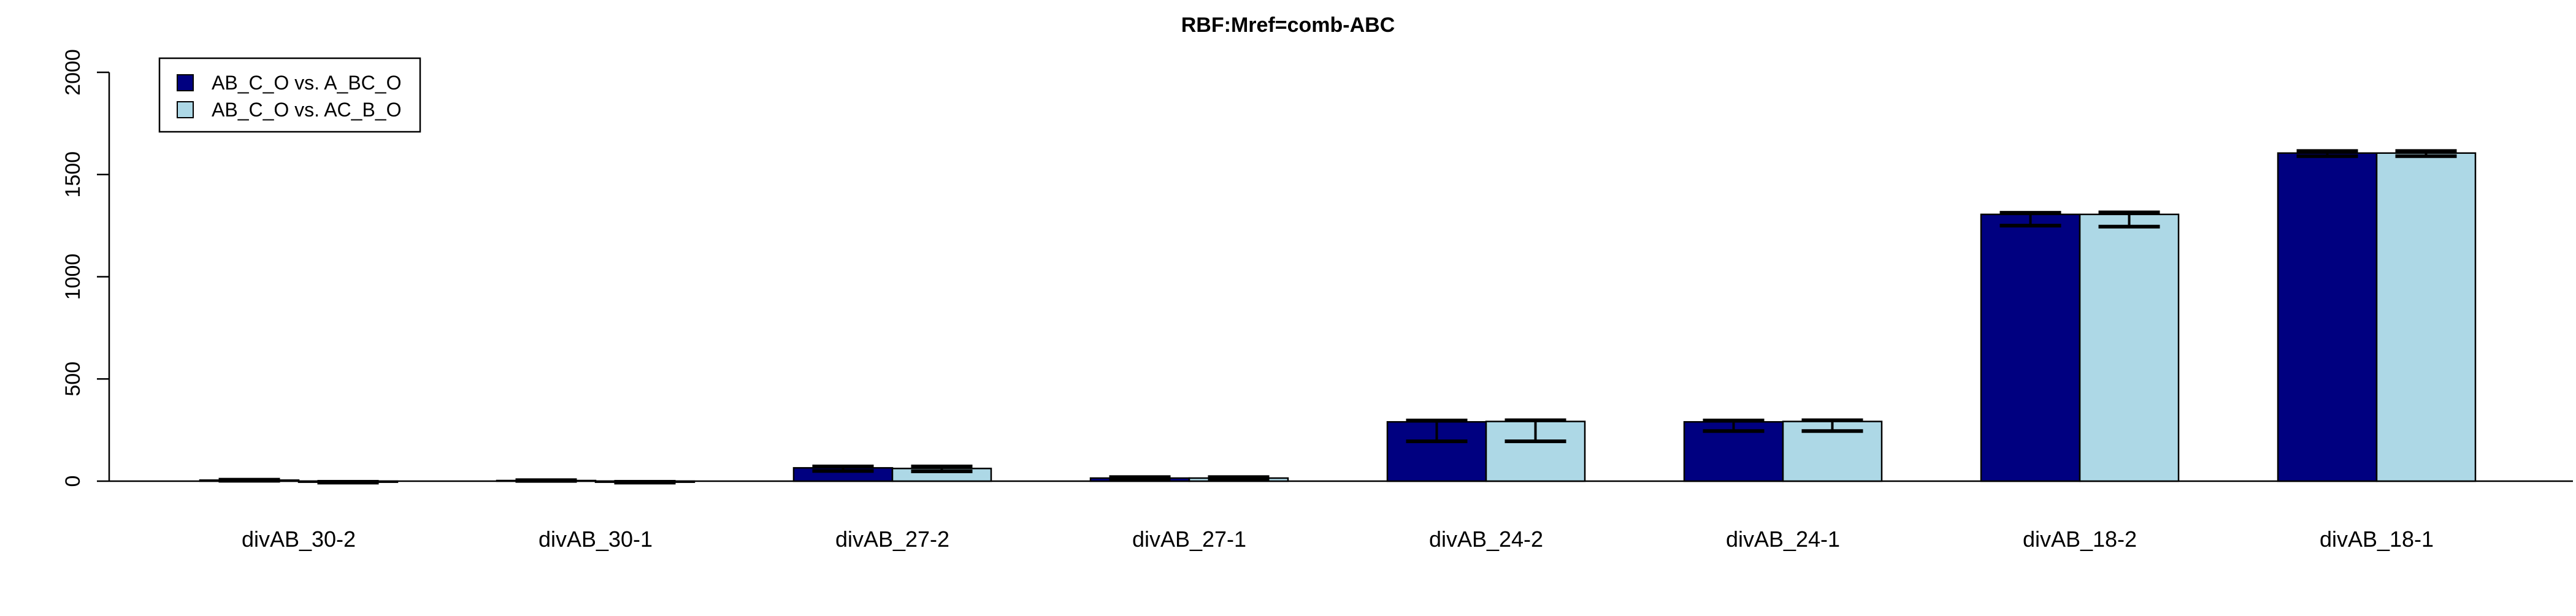 The height and width of the screenshot is (616, 2576). Describe the element at coordinates (73, 277) in the screenshot. I see `y-tick-label: 1000` at that location.